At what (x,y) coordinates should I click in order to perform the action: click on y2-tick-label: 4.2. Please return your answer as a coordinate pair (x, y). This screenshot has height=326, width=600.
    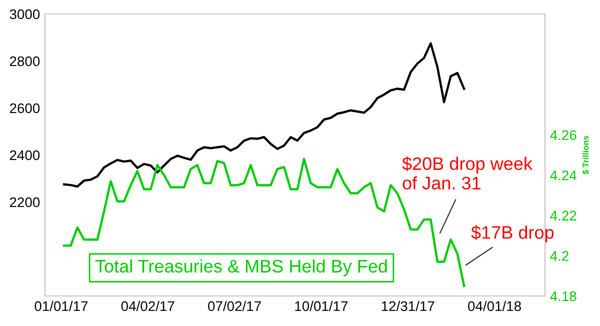
    Looking at the image, I should click on (559, 256).